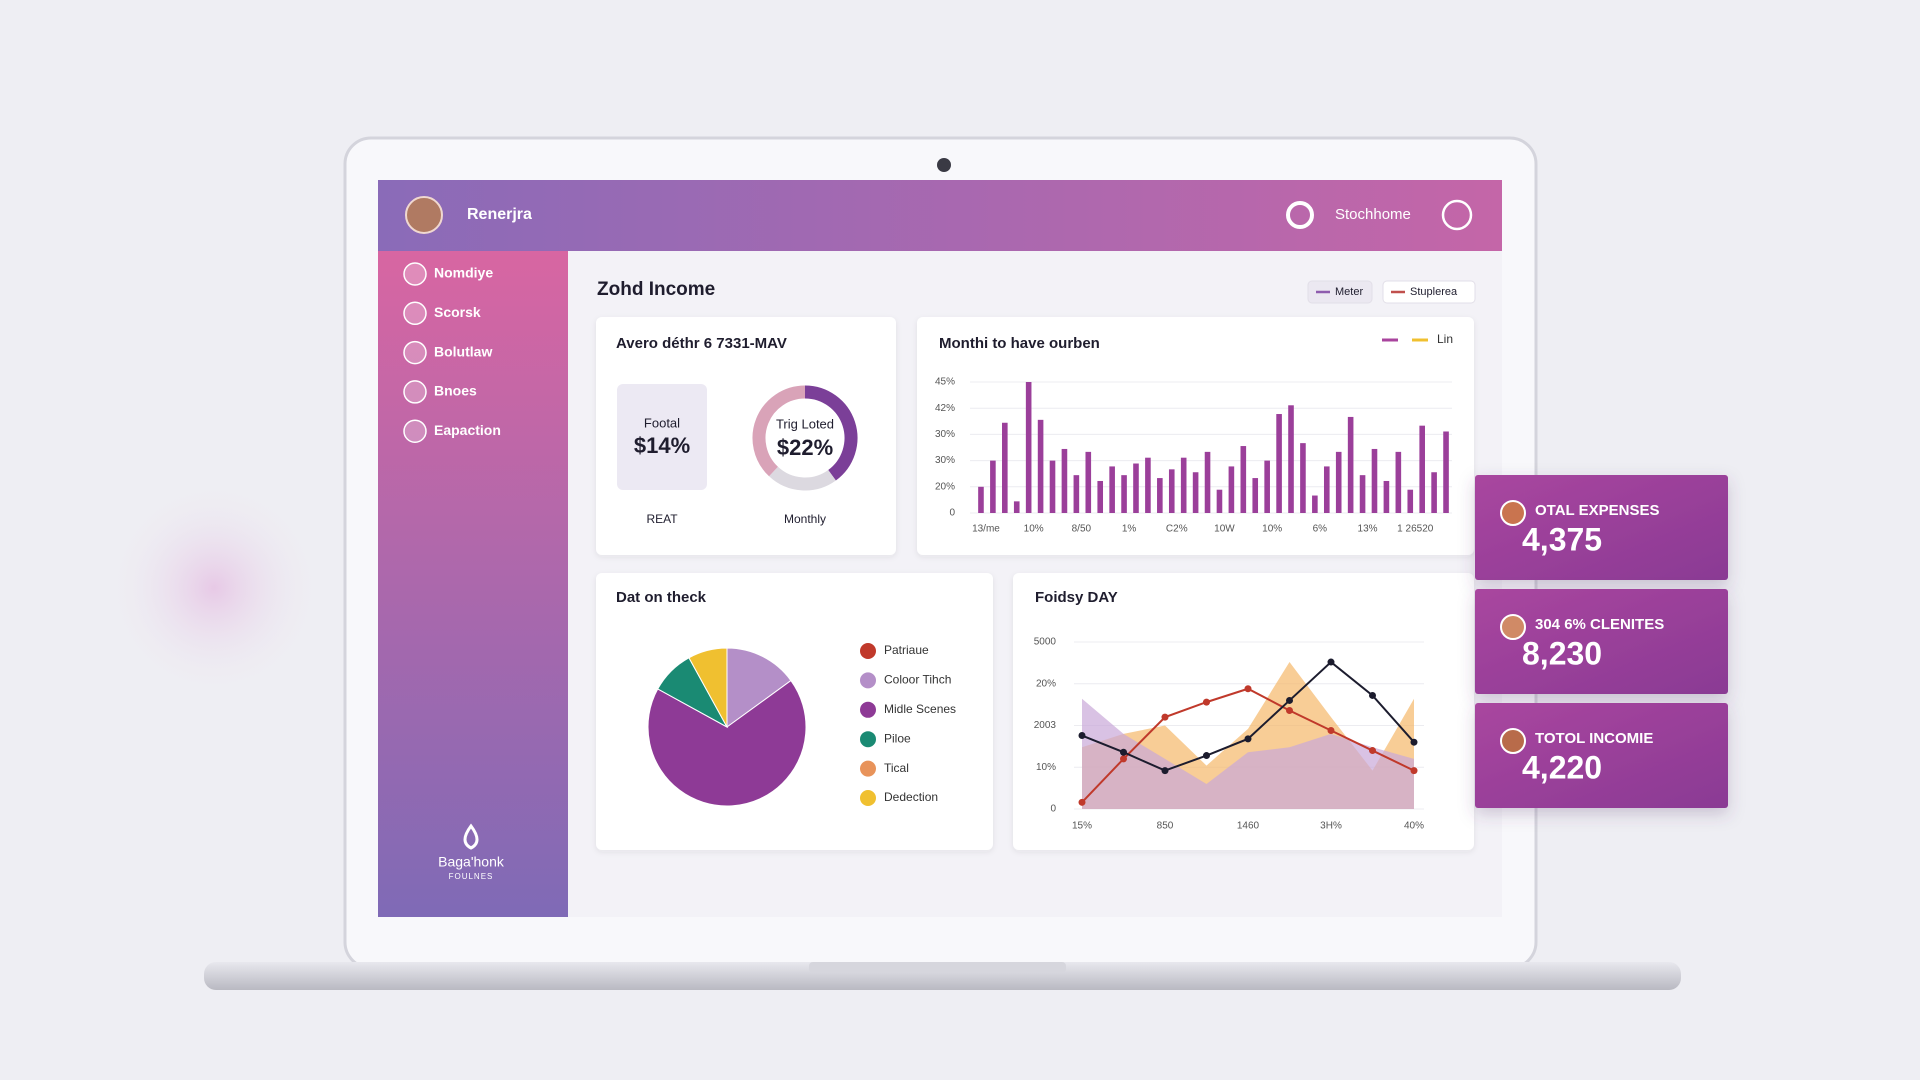 The image size is (1920, 1080). I want to click on area, so click(1248, 753).